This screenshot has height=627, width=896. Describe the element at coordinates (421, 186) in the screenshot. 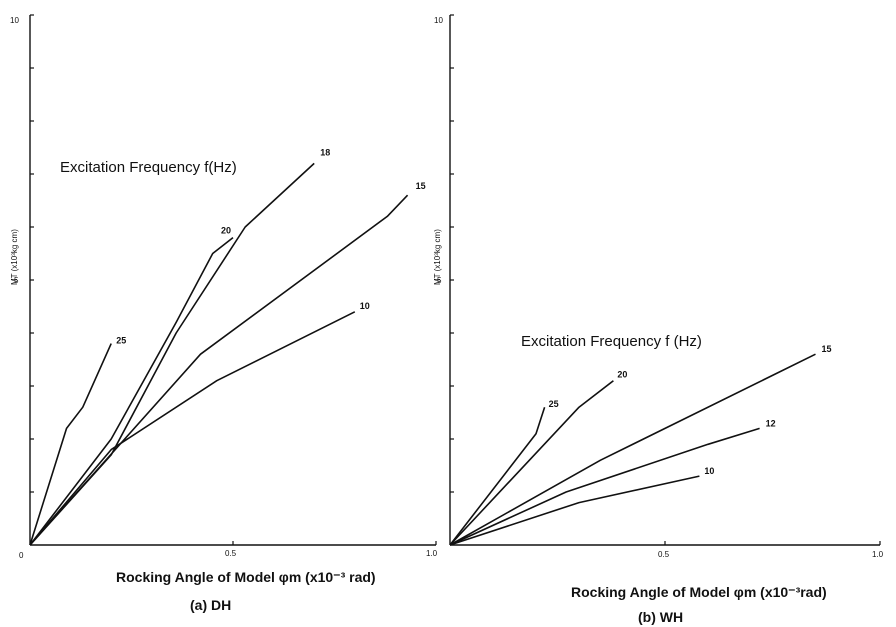

I see `panel-a-series-label-15: 15` at that location.